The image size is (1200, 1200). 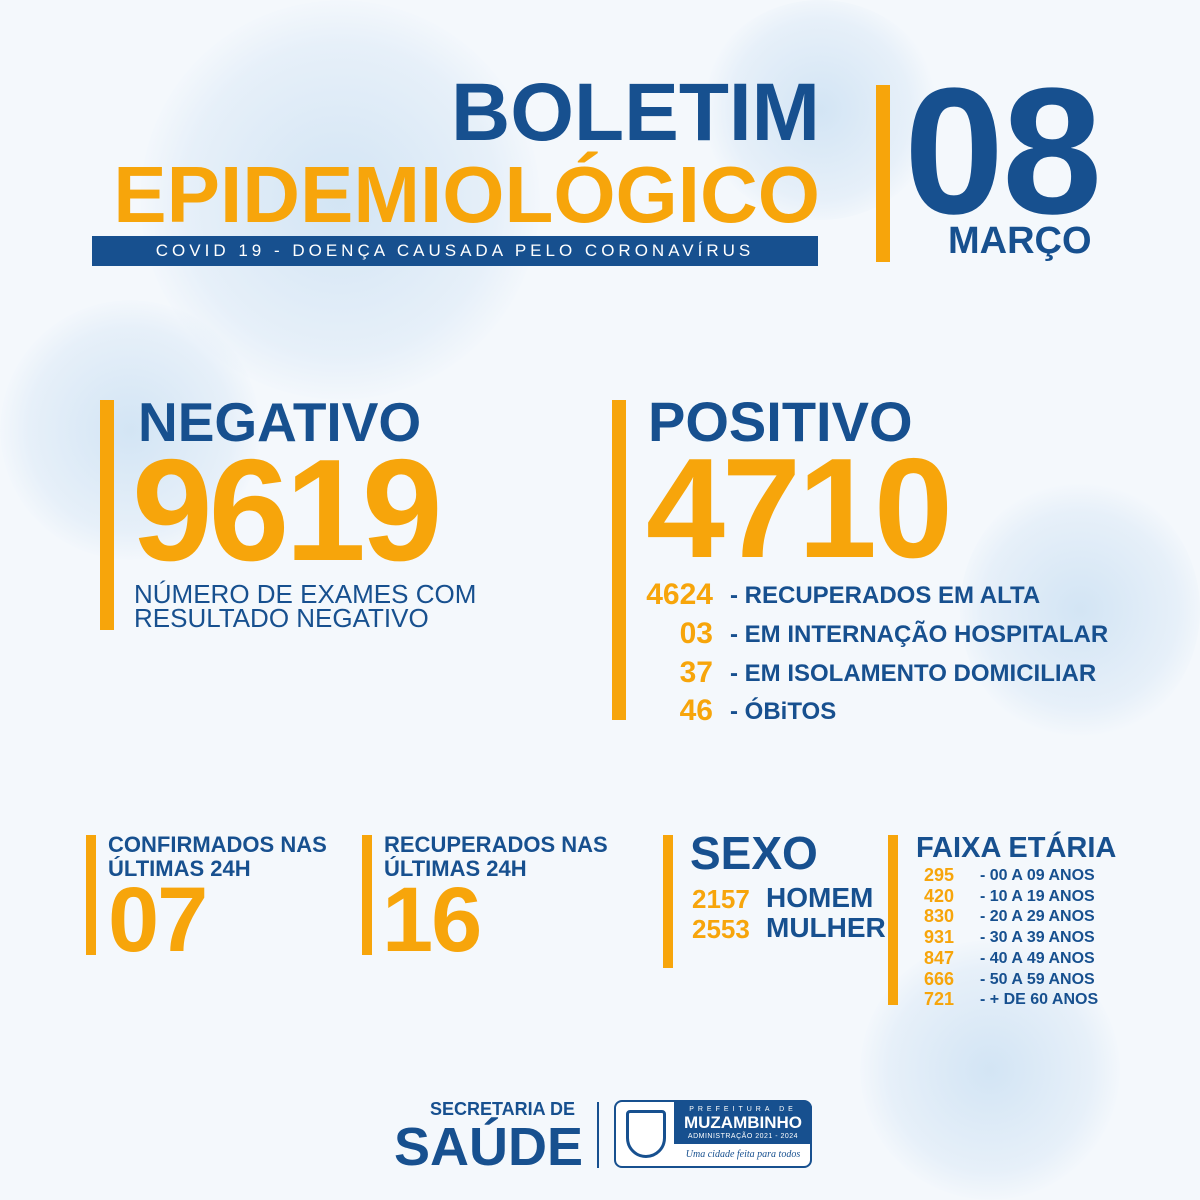 What do you see at coordinates (780, 421) in the screenshot?
I see `positivo-label: POSITIVO` at bounding box center [780, 421].